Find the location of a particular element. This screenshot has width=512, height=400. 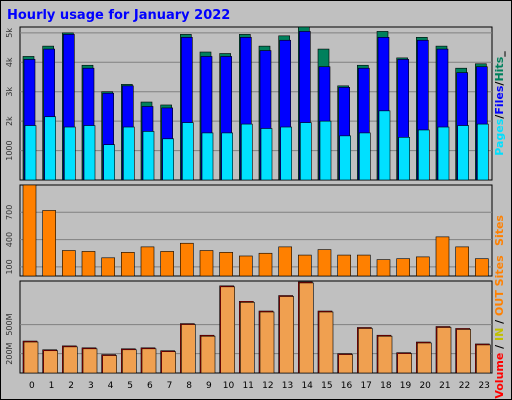

y-tick-label: 1000 is located at coordinates (9, 150).